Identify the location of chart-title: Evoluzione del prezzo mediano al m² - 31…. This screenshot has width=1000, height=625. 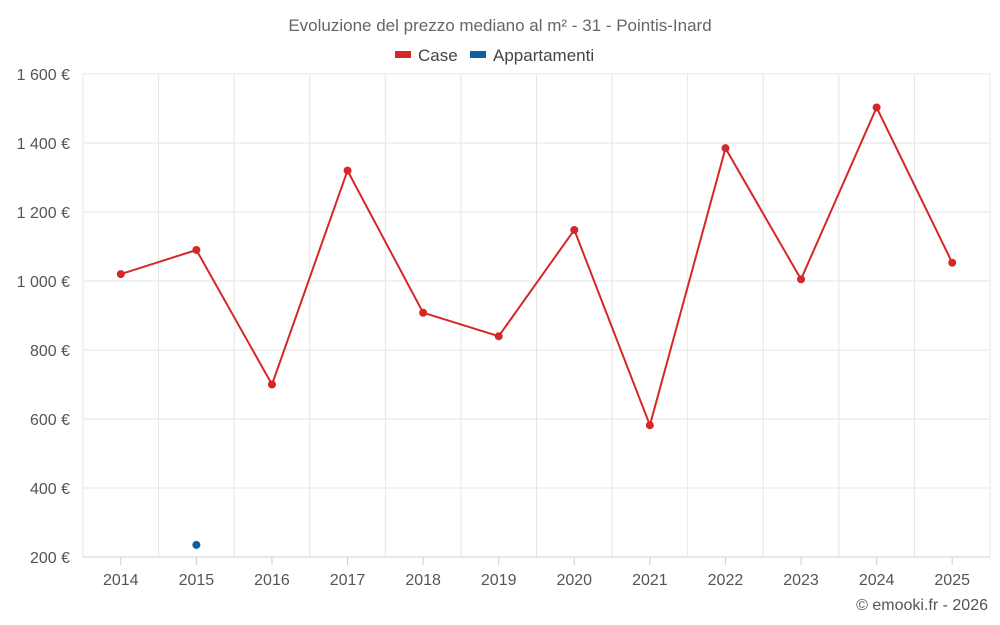
(499, 25).